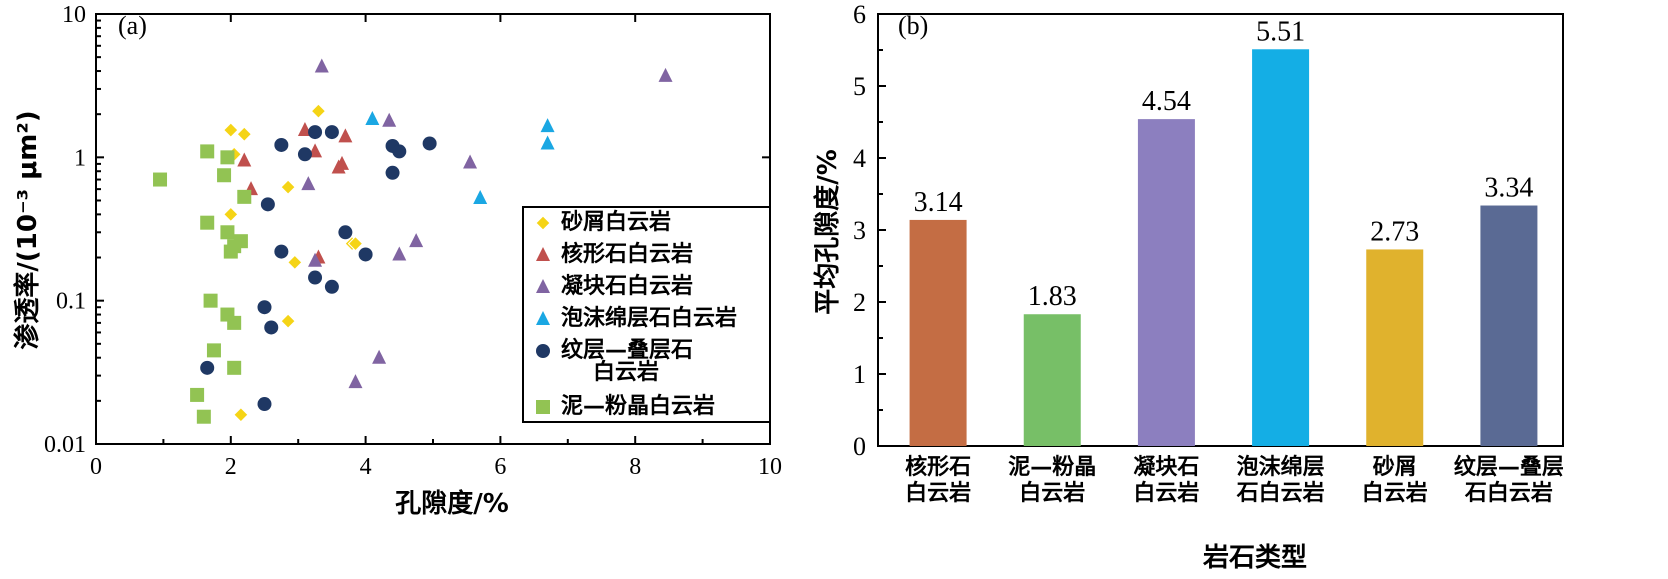  I want to click on scatter-legend-box, so click(646, 314).